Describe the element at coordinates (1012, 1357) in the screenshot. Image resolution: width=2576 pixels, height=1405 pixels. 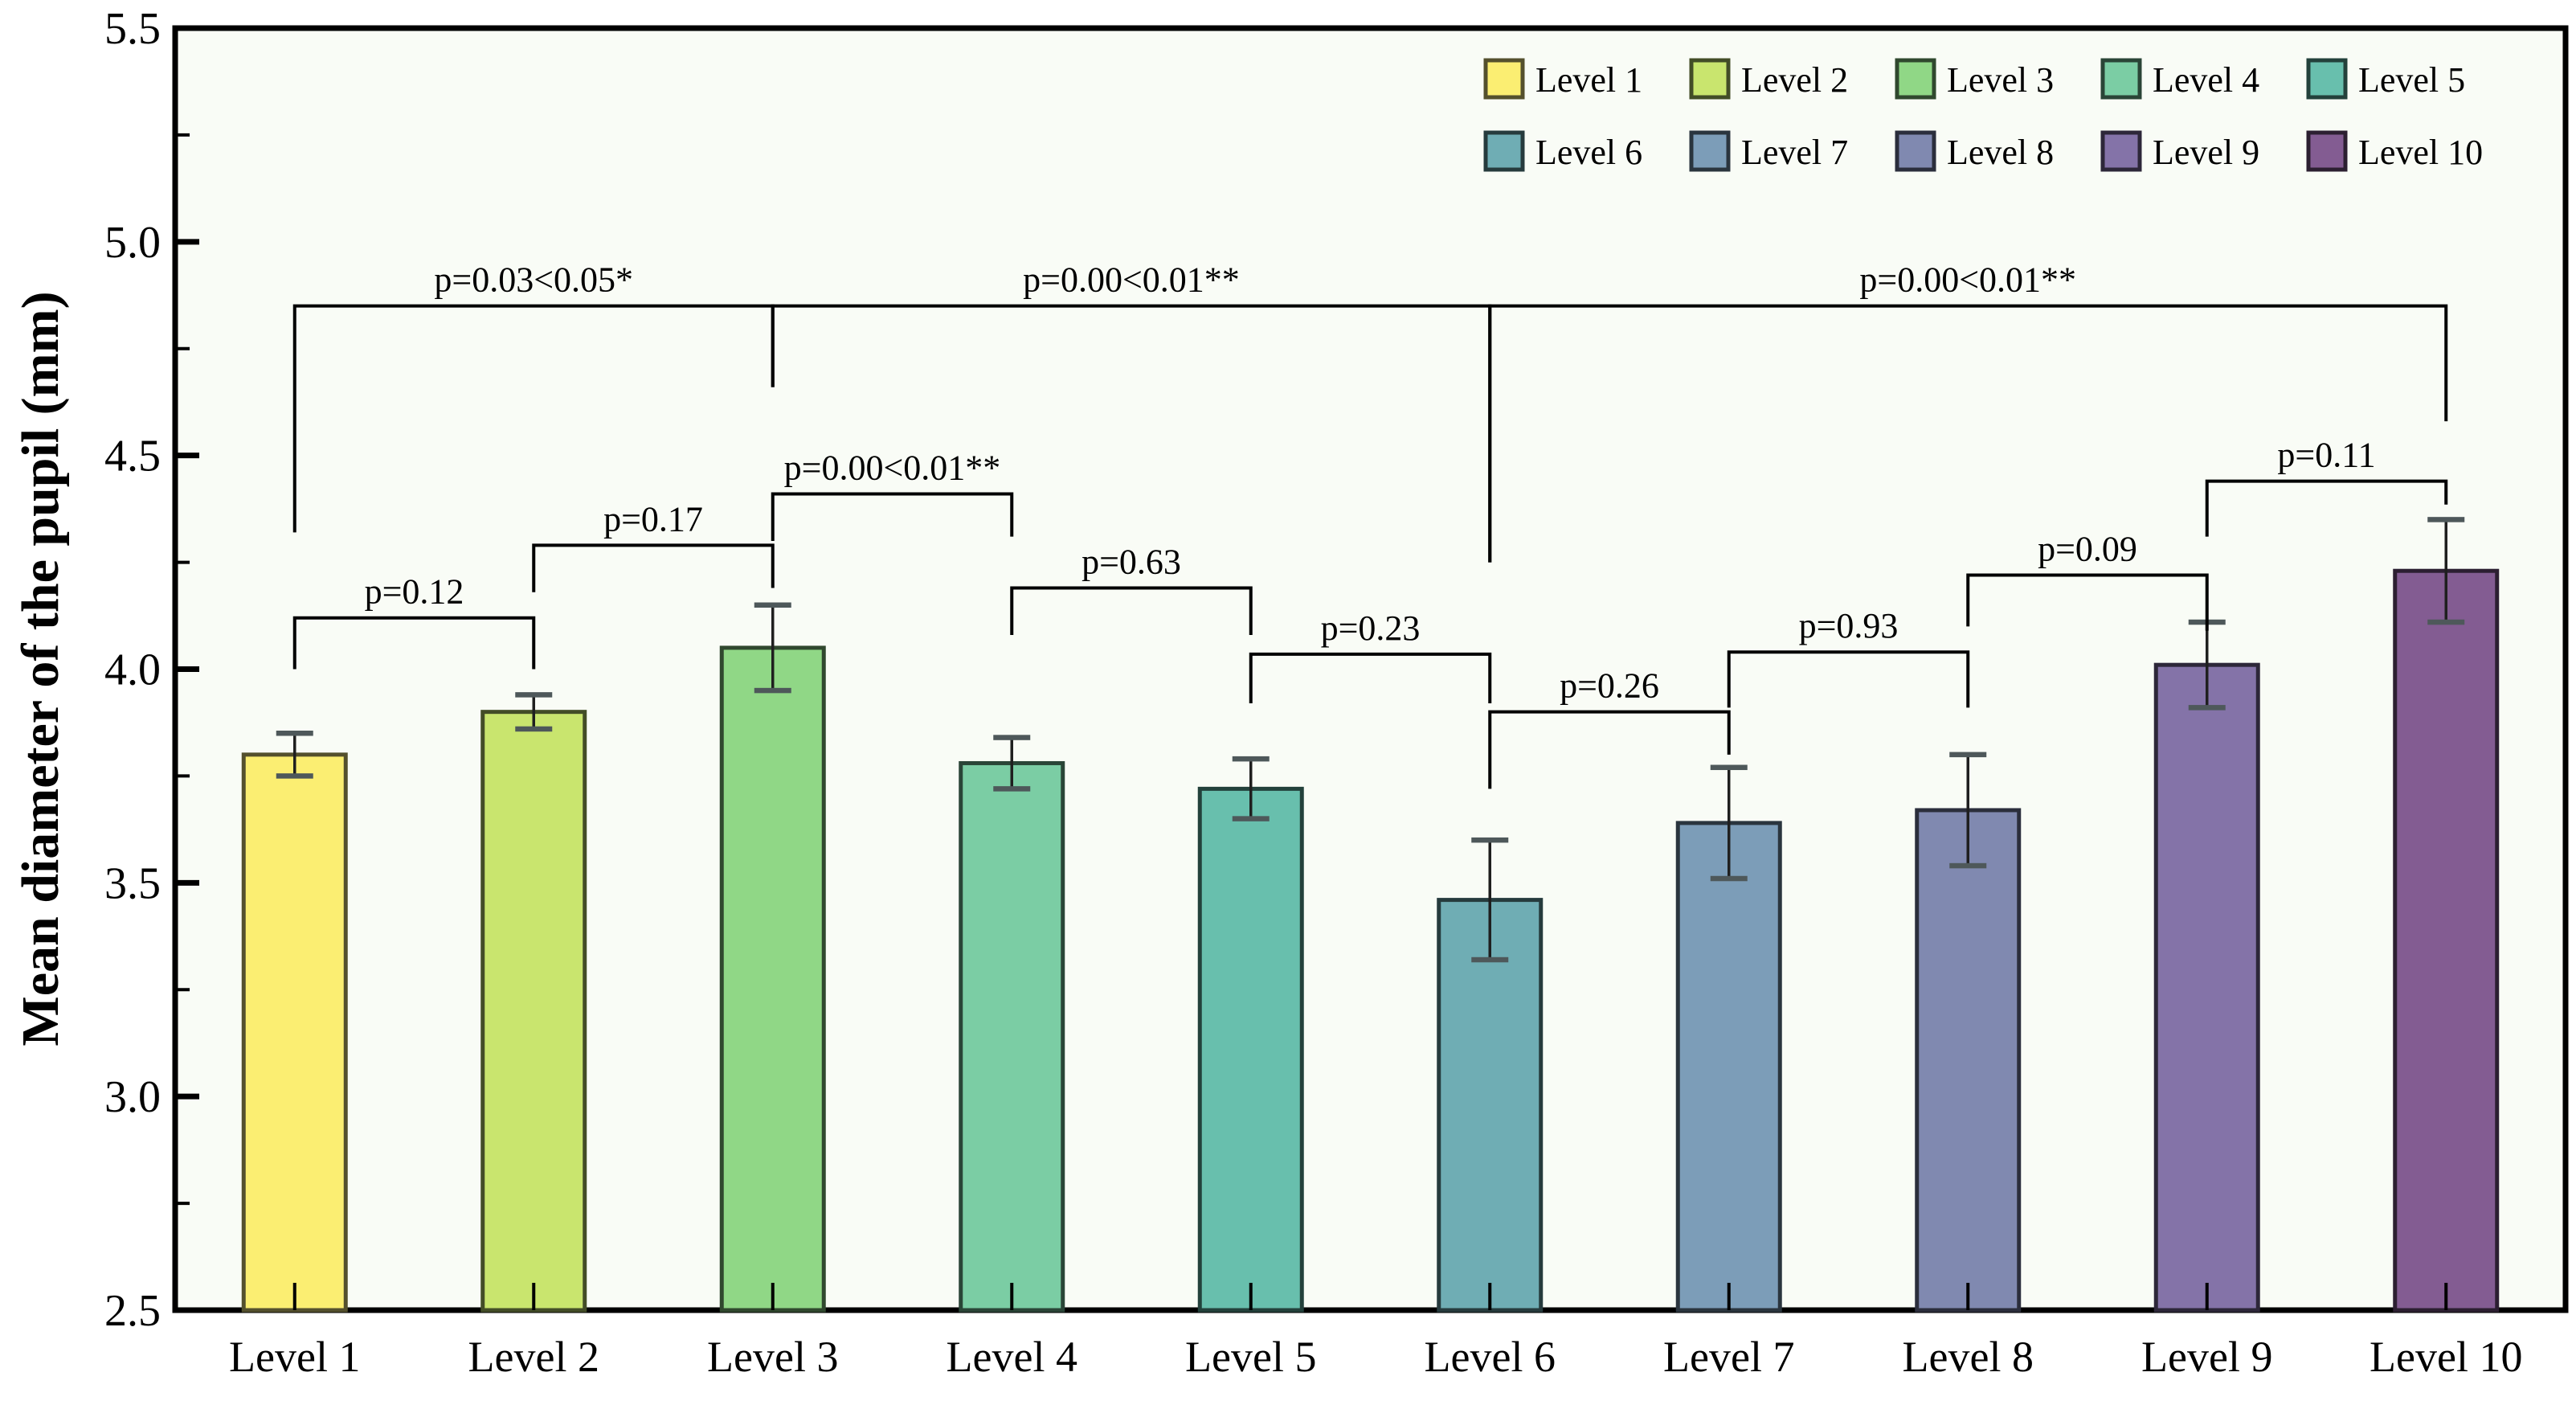
I see `x-tick-label-level-4: Level 4` at that location.